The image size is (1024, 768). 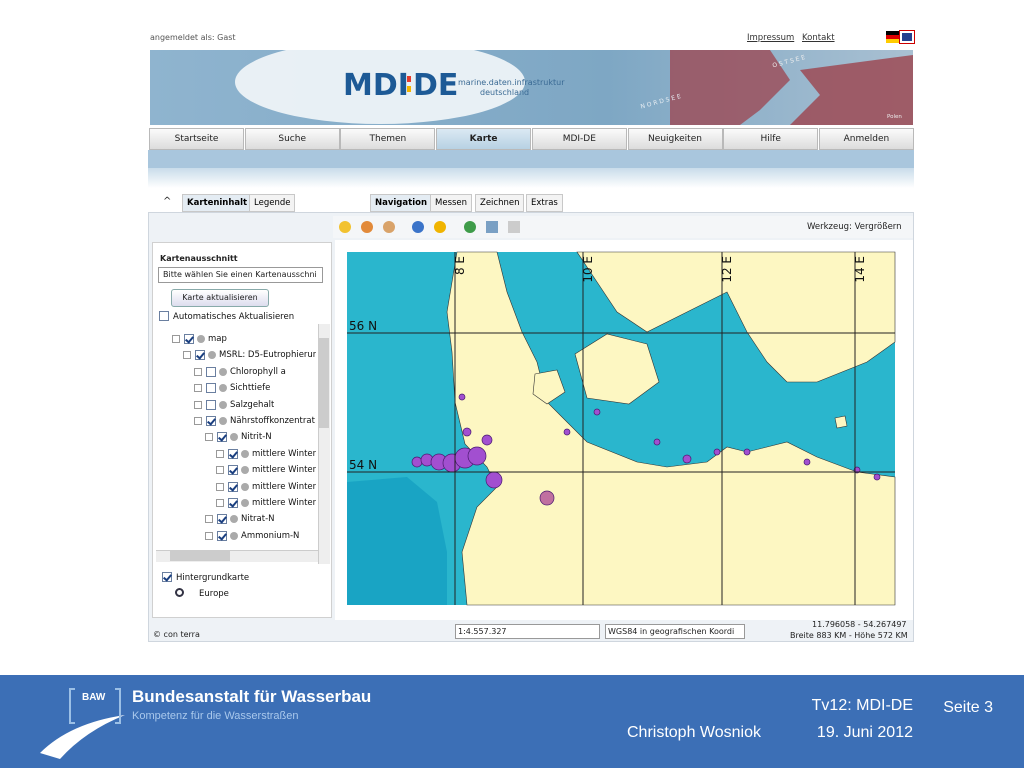 I want to click on flag-de, so click(x=892, y=37).